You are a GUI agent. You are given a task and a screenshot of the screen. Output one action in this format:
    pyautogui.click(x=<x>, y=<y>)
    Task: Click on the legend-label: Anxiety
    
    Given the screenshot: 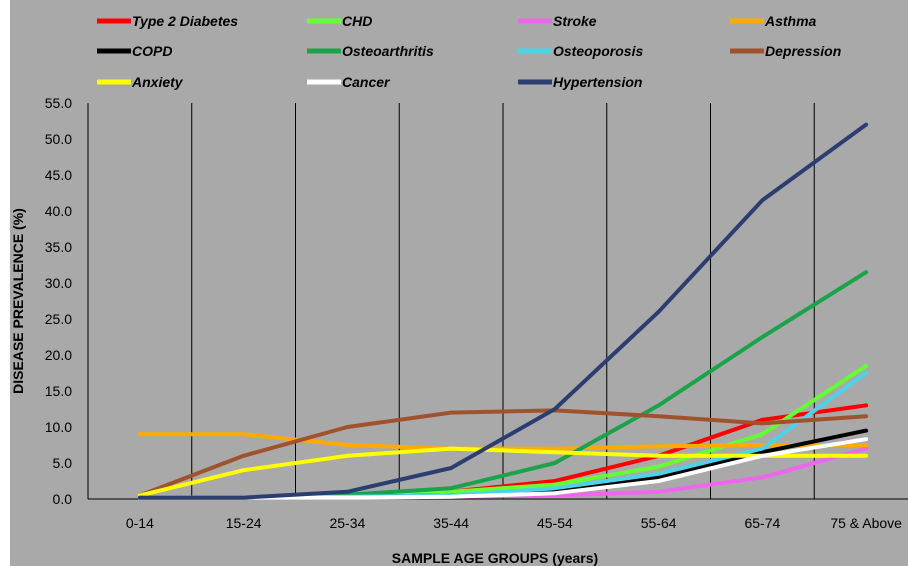 What is the action you would take?
    pyautogui.click(x=157, y=82)
    